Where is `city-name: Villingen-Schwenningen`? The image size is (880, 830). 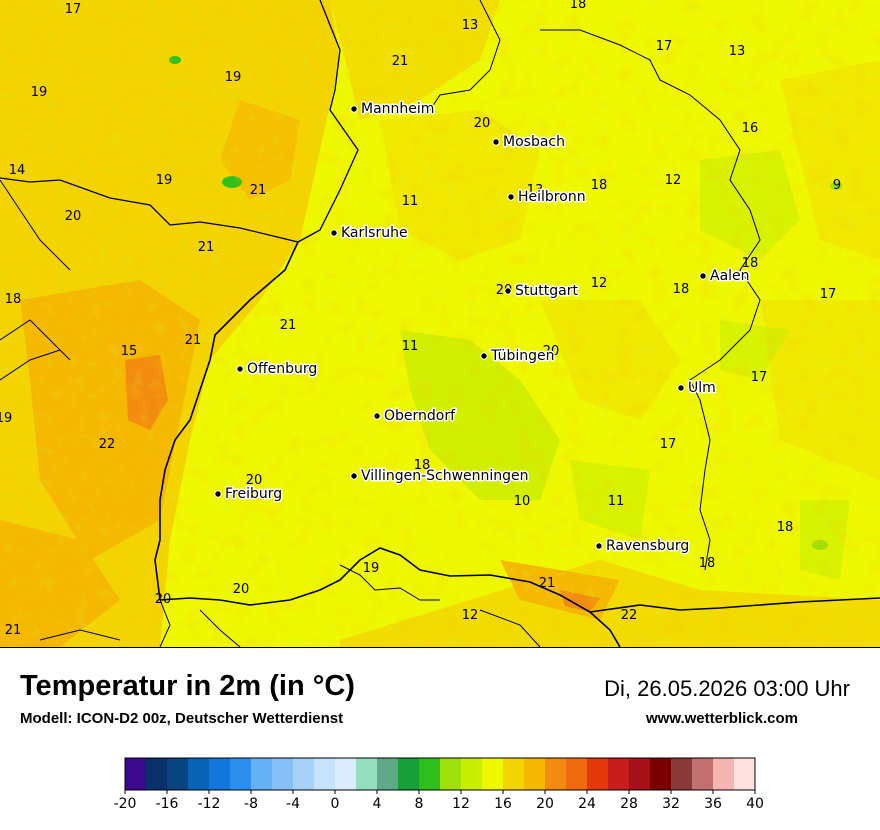
city-name: Villingen-Schwenningen is located at coordinates (445, 476).